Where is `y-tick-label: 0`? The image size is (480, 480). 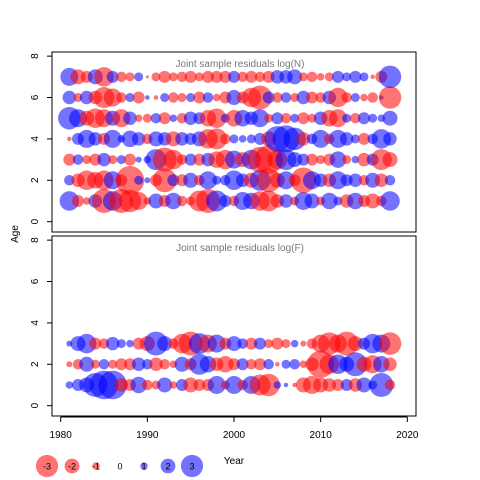 y-tick-label: 0 is located at coordinates (35, 221).